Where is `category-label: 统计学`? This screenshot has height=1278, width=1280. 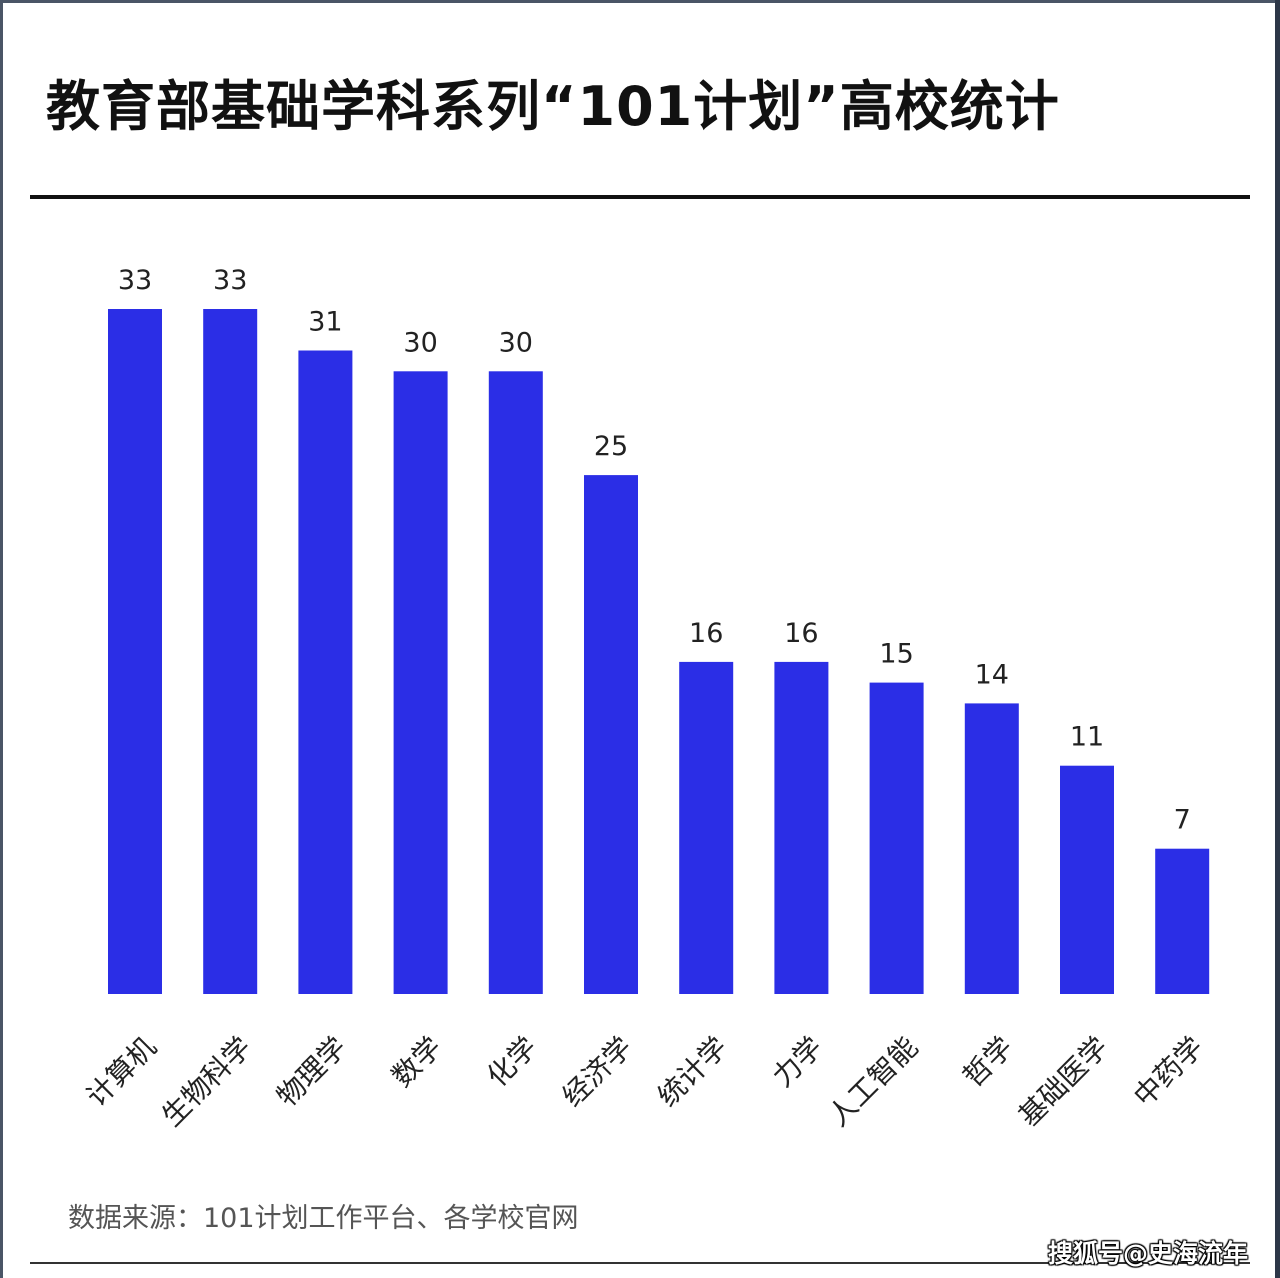
category-label: 统计学 is located at coordinates (692, 1071).